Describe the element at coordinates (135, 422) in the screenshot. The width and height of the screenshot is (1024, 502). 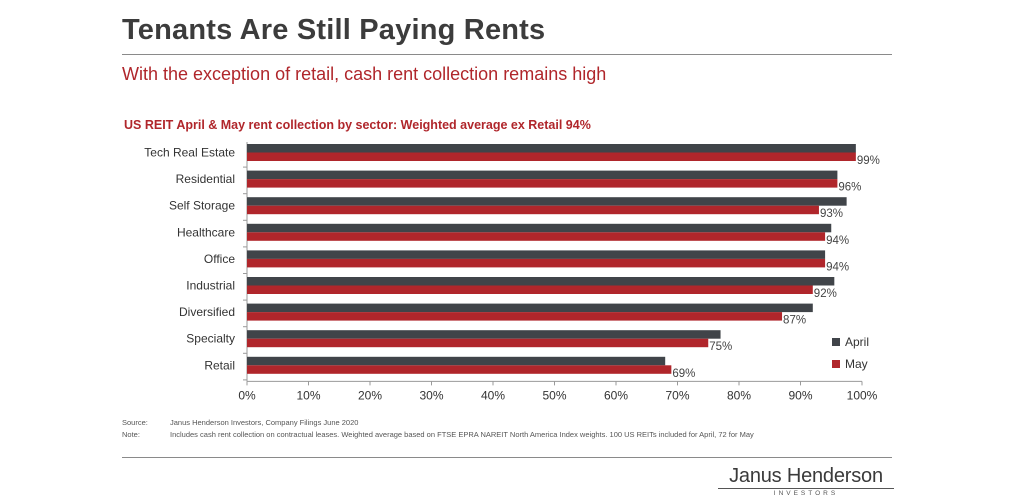
I see `source-key: Source:` at that location.